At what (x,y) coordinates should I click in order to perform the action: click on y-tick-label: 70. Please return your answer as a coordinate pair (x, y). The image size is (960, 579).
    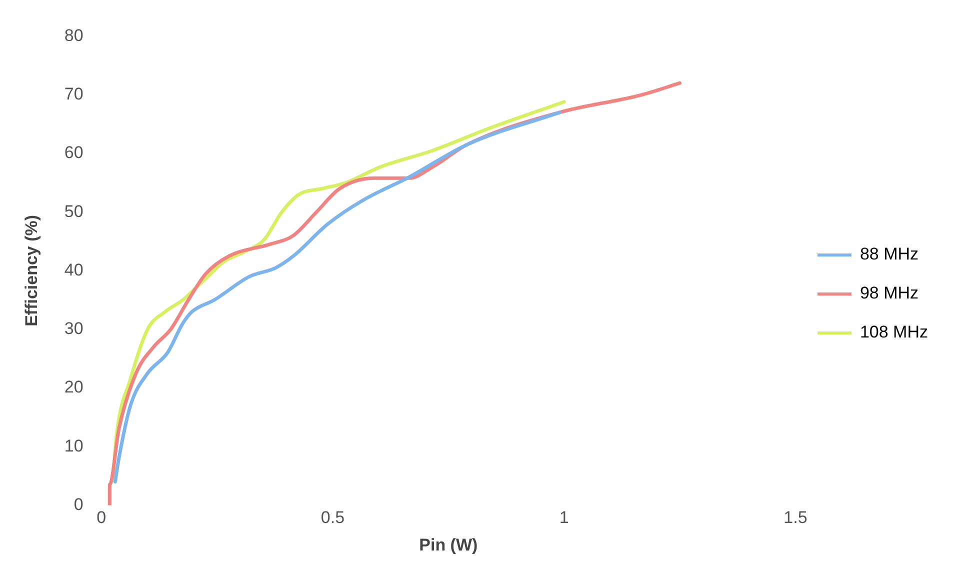
    Looking at the image, I should click on (74, 94).